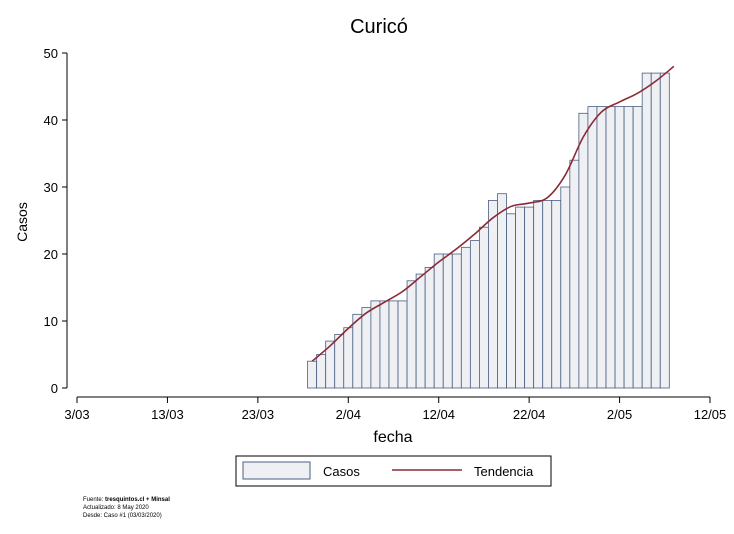 This screenshot has height=534, width=734. Describe the element at coordinates (94, 500) in the screenshot. I see `source-prefix: Fuente:` at that location.